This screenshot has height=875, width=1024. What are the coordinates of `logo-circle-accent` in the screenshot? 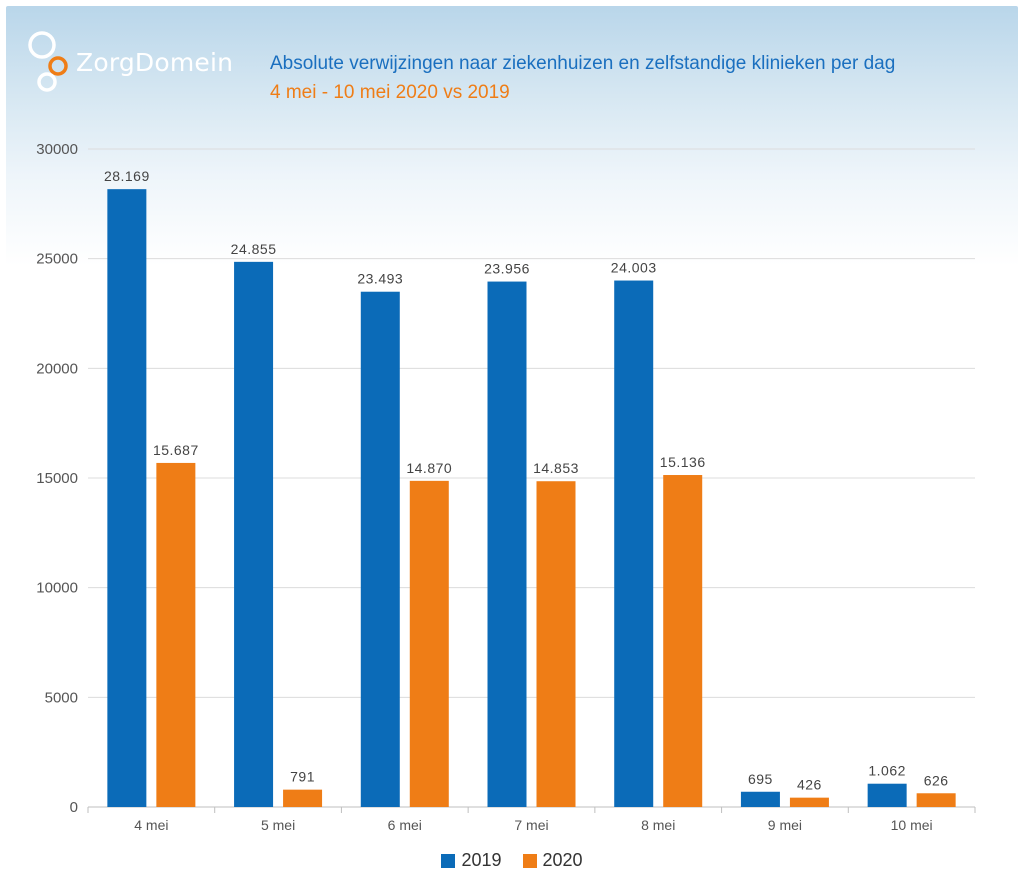 It's located at (58, 66).